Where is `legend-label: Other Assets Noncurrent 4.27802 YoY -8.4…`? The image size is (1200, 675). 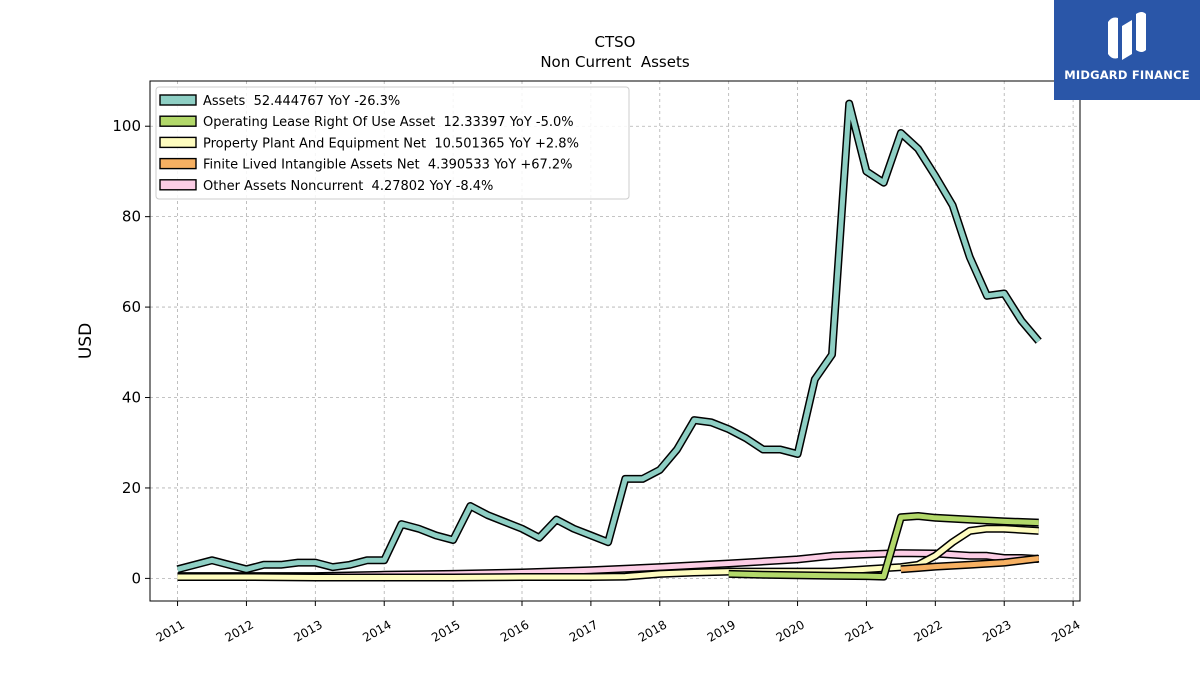
legend-label: Other Assets Noncurrent 4.27802 YoY -8.4… is located at coordinates (348, 186).